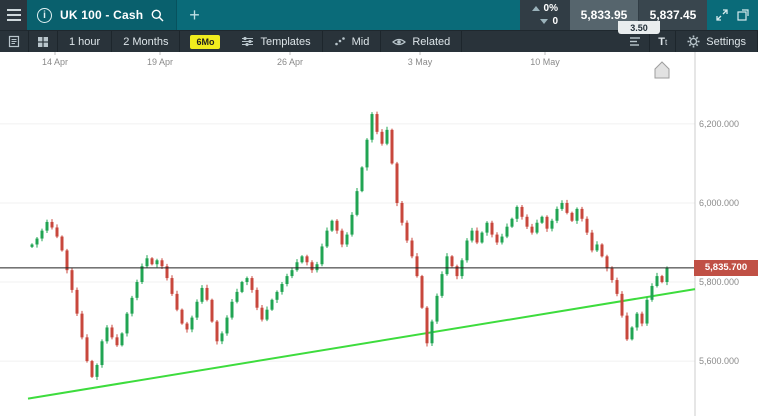  Describe the element at coordinates (719, 282) in the screenshot. I see `svg-text: 5,800.000` at that location.